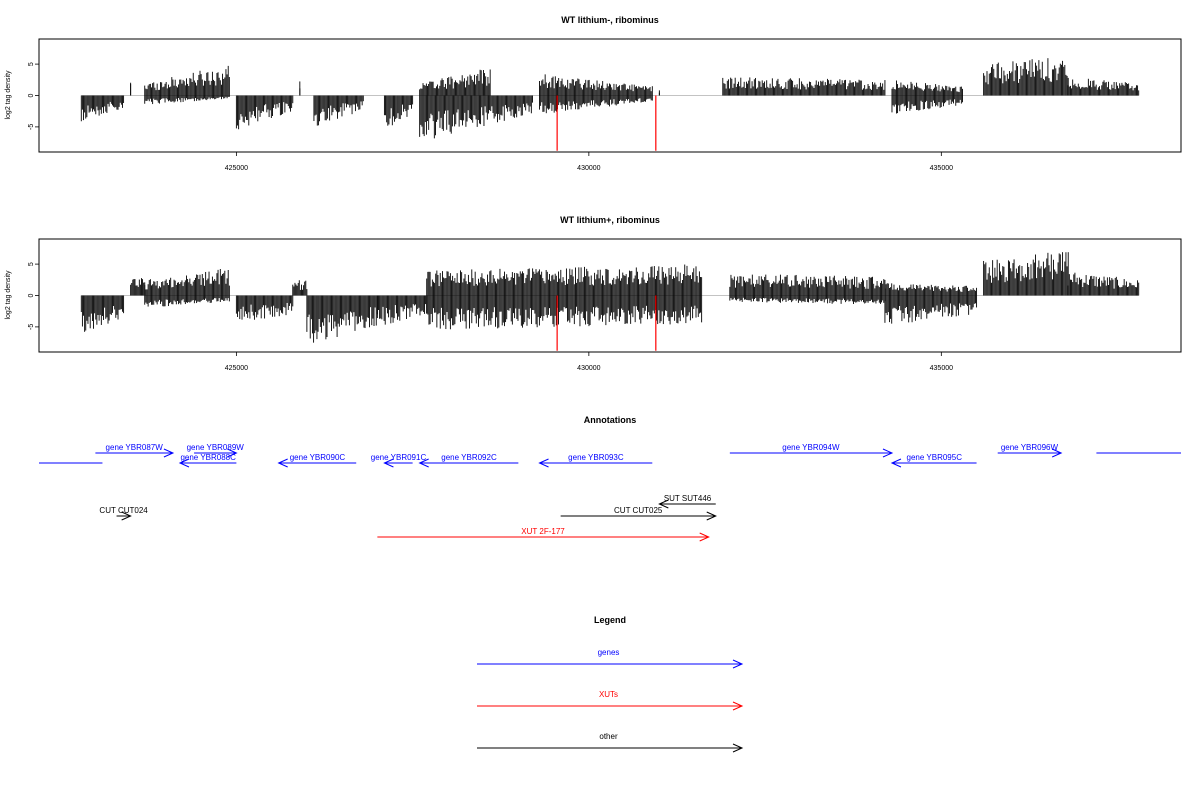 Image resolution: width=1200 pixels, height=800 pixels. Describe the element at coordinates (596, 457) in the screenshot. I see `feature-label: gene YBR093C` at that location.